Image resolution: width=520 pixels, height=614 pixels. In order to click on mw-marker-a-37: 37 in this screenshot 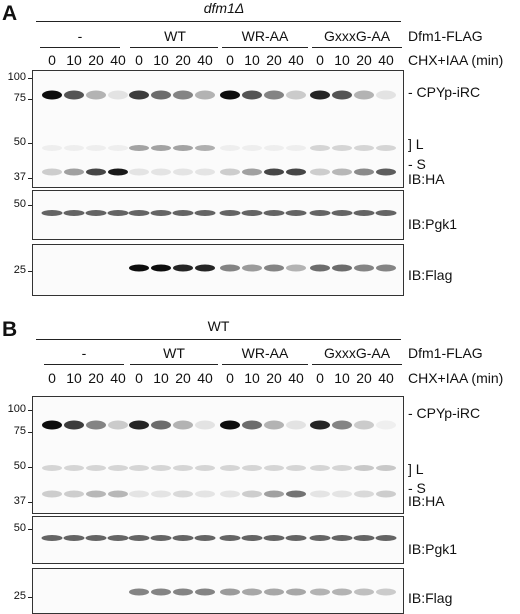, I will do `click(19, 177)`.